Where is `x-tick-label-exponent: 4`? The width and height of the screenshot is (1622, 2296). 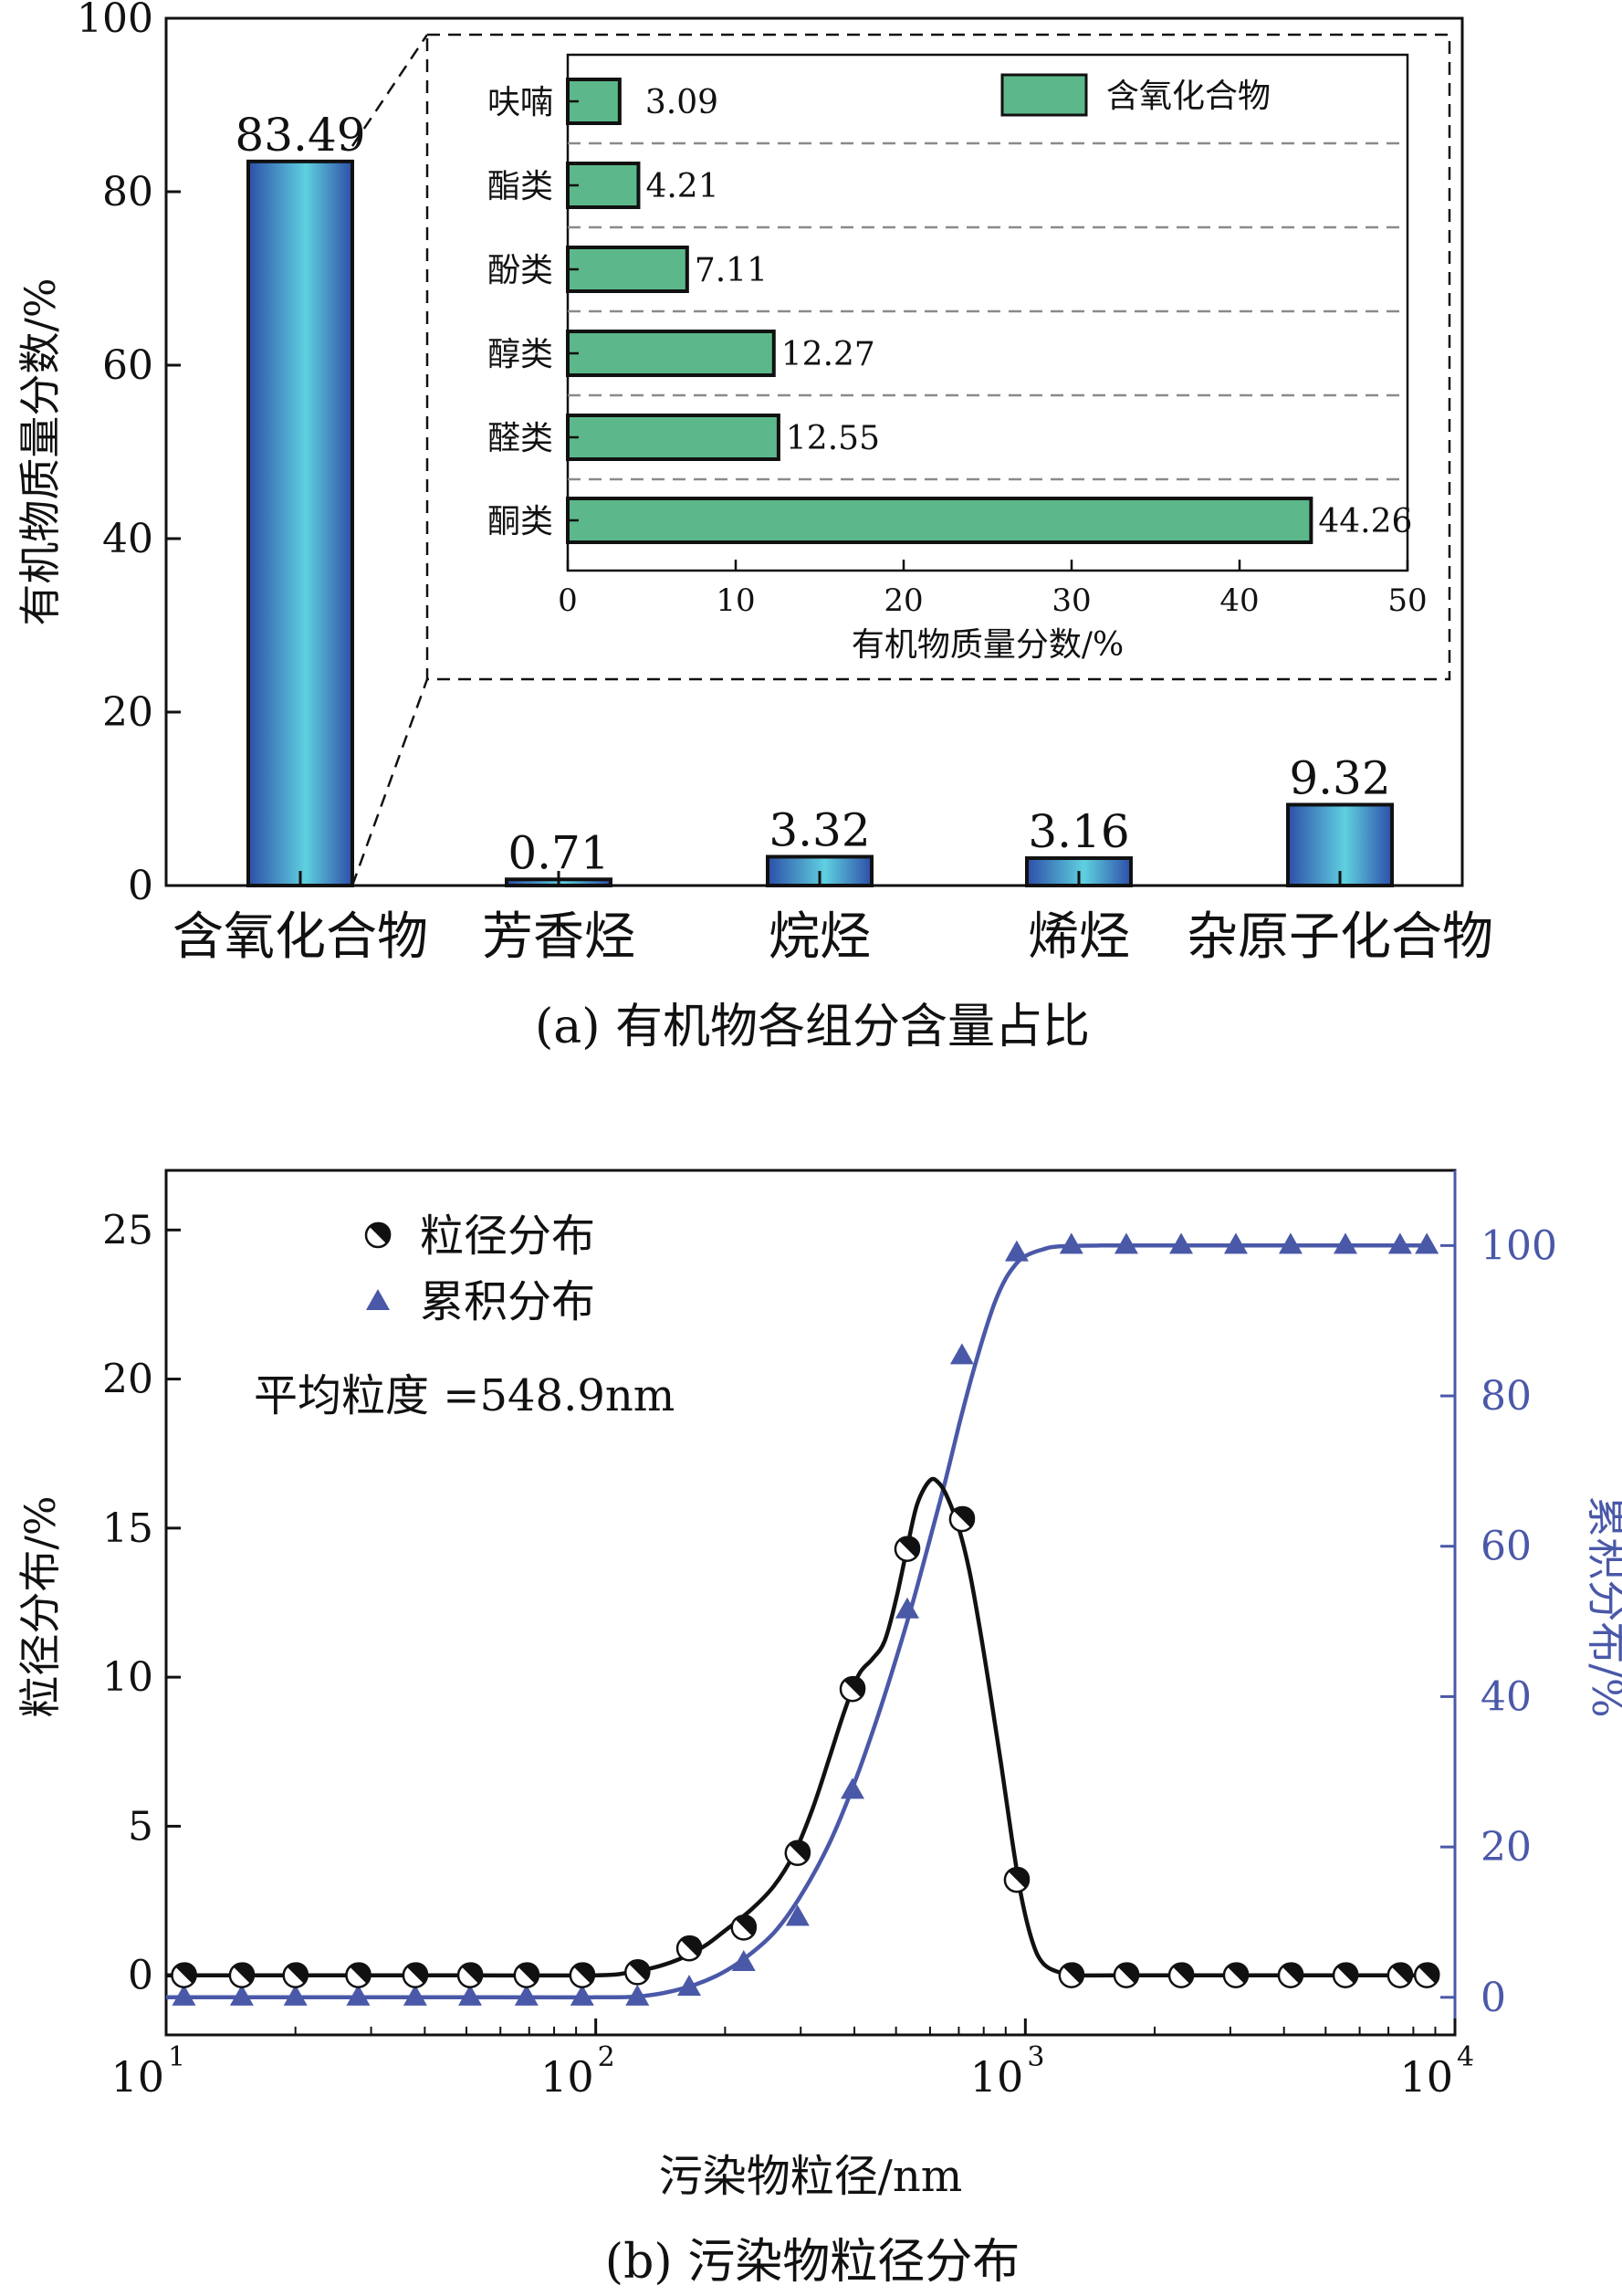 x-tick-label-exponent: 4 is located at coordinates (1465, 2057).